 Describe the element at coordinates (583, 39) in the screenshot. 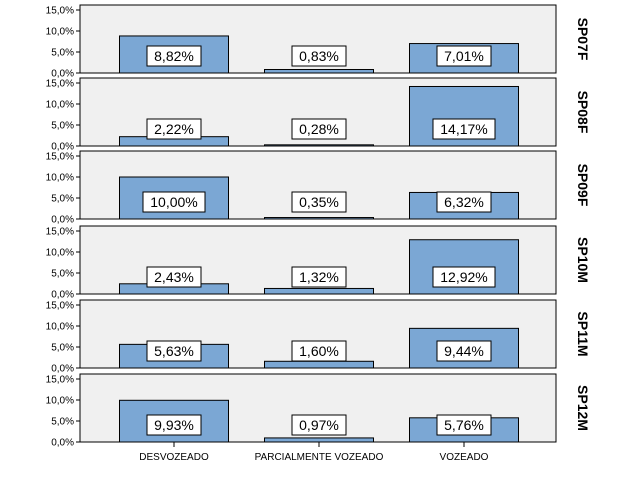

I see `panel-label: SP07F` at that location.